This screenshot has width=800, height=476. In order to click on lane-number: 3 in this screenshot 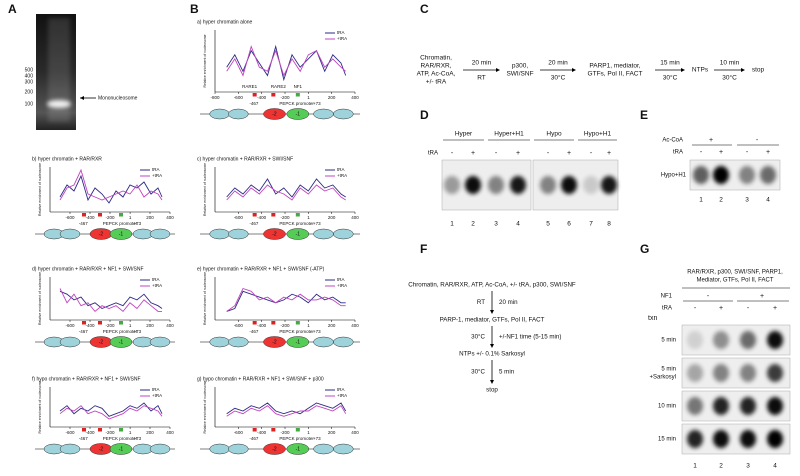, I will do `click(496, 224)`.